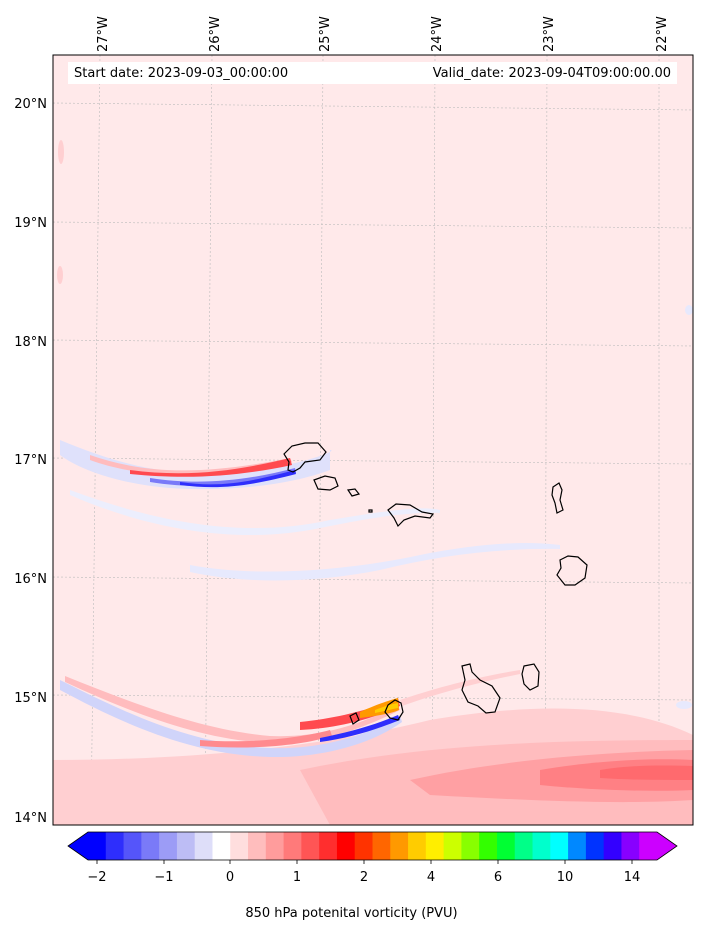  Describe the element at coordinates (325, 34) in the screenshot. I see `lon-label: 25°W` at that location.